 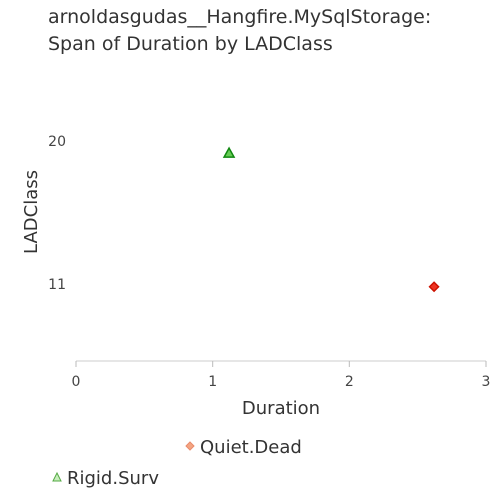 I want to click on x-tick-label: 1, so click(x=212, y=382).